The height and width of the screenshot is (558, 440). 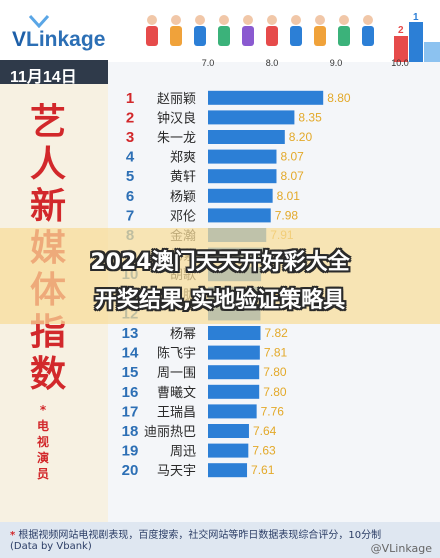 I want to click on value-label: 7.98, so click(x=287, y=215).